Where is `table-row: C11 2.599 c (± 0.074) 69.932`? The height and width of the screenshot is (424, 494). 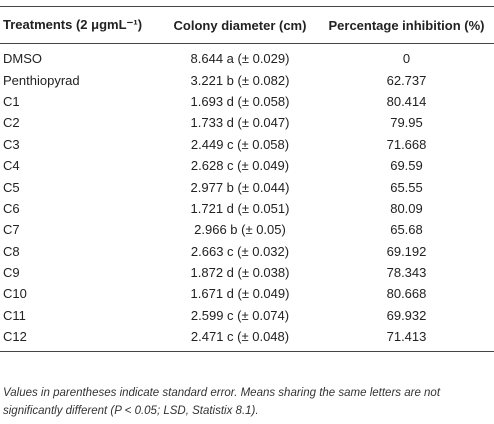
table-row: C11 2.599 c (± 0.074) 69.932 is located at coordinates (247, 315).